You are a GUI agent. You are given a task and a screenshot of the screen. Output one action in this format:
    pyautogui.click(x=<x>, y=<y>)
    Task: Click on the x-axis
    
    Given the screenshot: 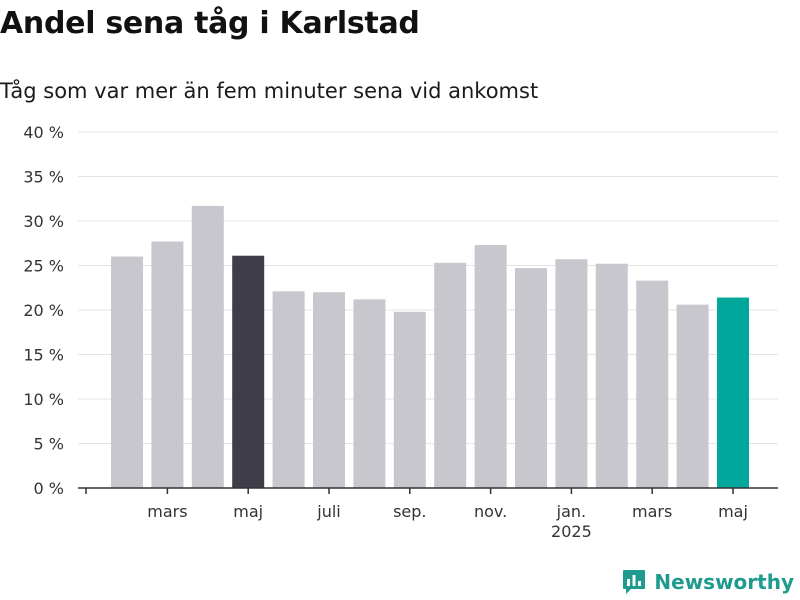 What is the action you would take?
    pyautogui.click(x=428, y=490)
    